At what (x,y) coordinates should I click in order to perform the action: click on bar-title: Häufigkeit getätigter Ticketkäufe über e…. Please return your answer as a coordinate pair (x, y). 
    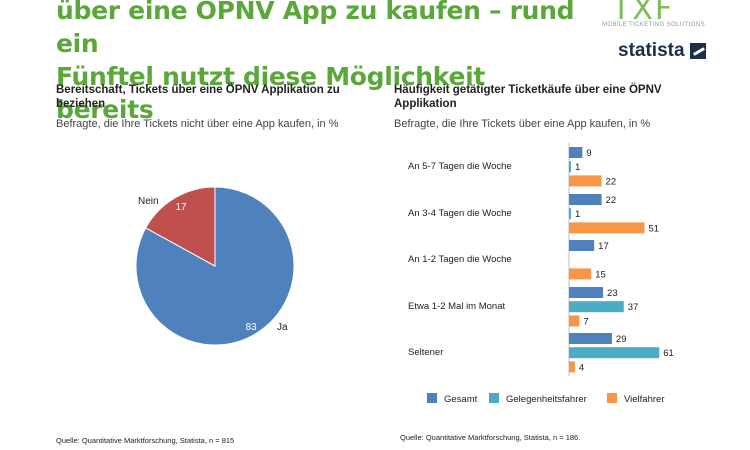
    Looking at the image, I should click on (528, 97).